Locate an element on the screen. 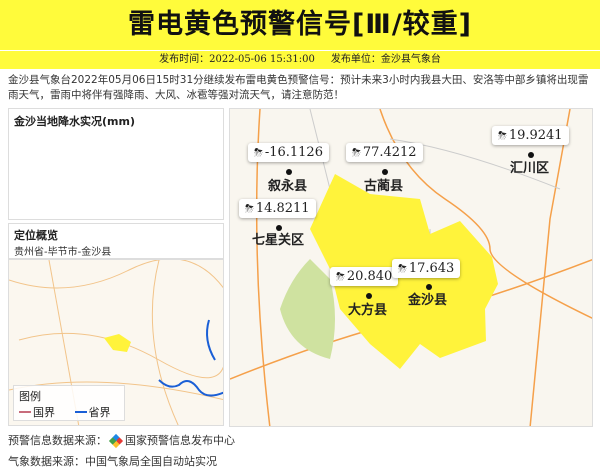 The height and width of the screenshot is (471, 600). station-label: ⛈ 17.643 is located at coordinates (426, 268).